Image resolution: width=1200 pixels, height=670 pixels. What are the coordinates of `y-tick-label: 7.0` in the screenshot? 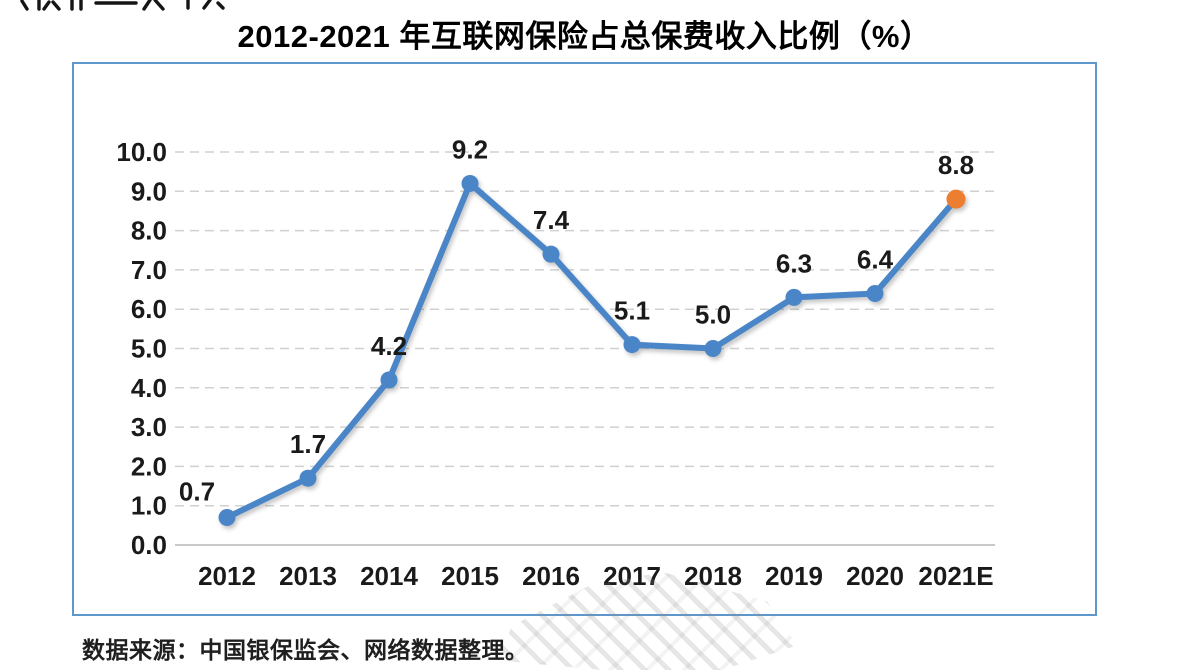 It's located at (149, 270).